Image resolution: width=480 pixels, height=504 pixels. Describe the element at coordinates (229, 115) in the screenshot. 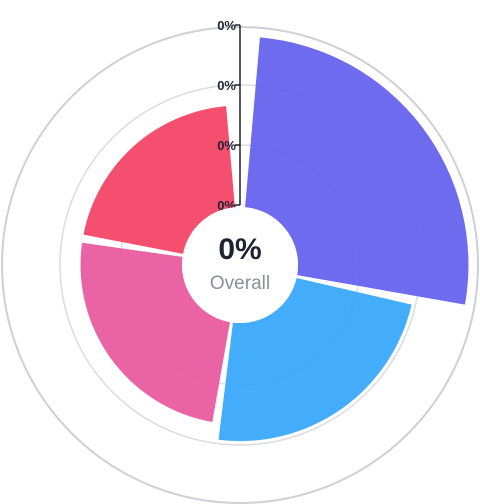

I see `radial-axis: 0%0%0%0%` at that location.